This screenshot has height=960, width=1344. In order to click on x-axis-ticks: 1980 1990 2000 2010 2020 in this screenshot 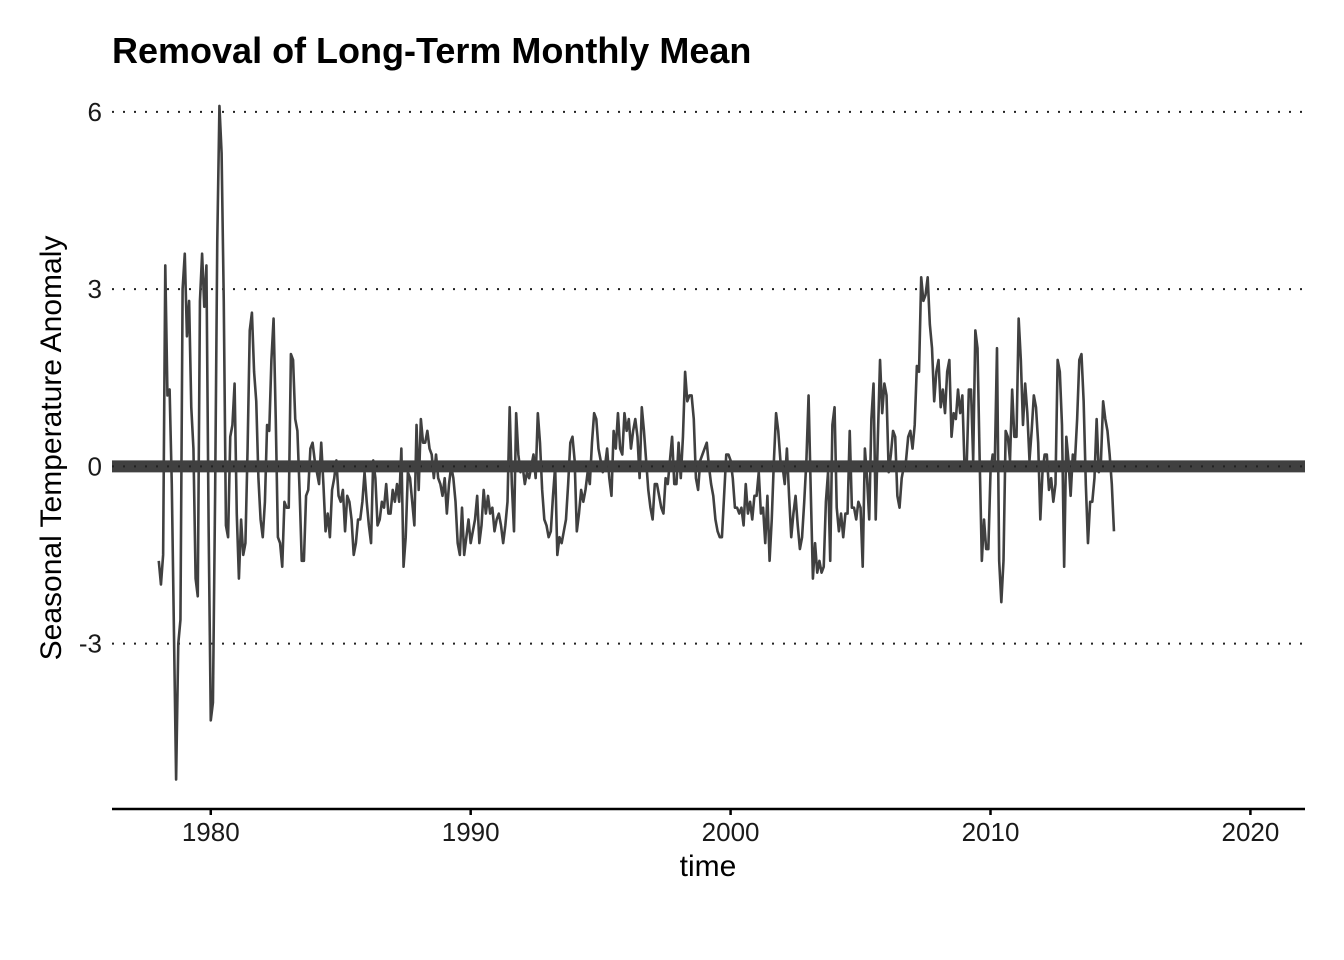, I will do `click(730, 828)`.